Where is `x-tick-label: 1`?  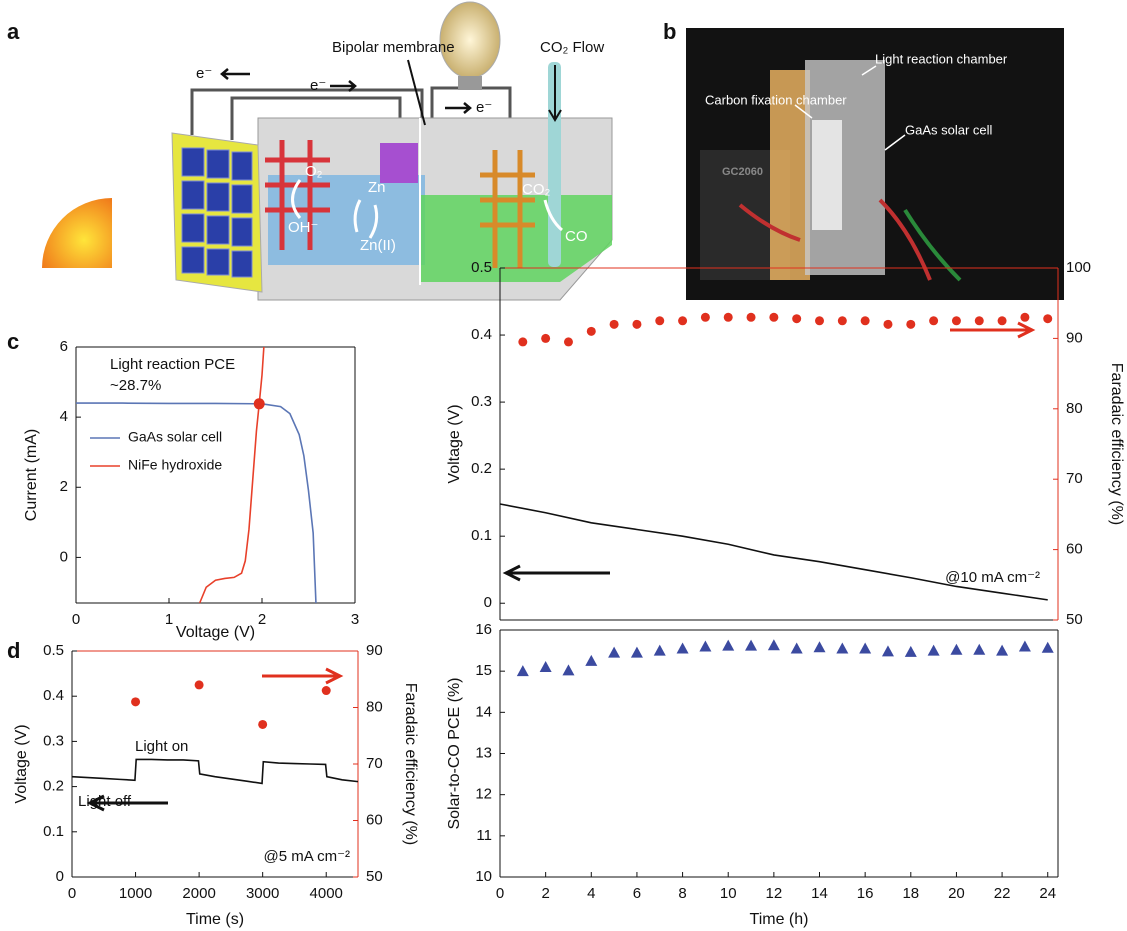 x-tick-label: 1 is located at coordinates (169, 619).